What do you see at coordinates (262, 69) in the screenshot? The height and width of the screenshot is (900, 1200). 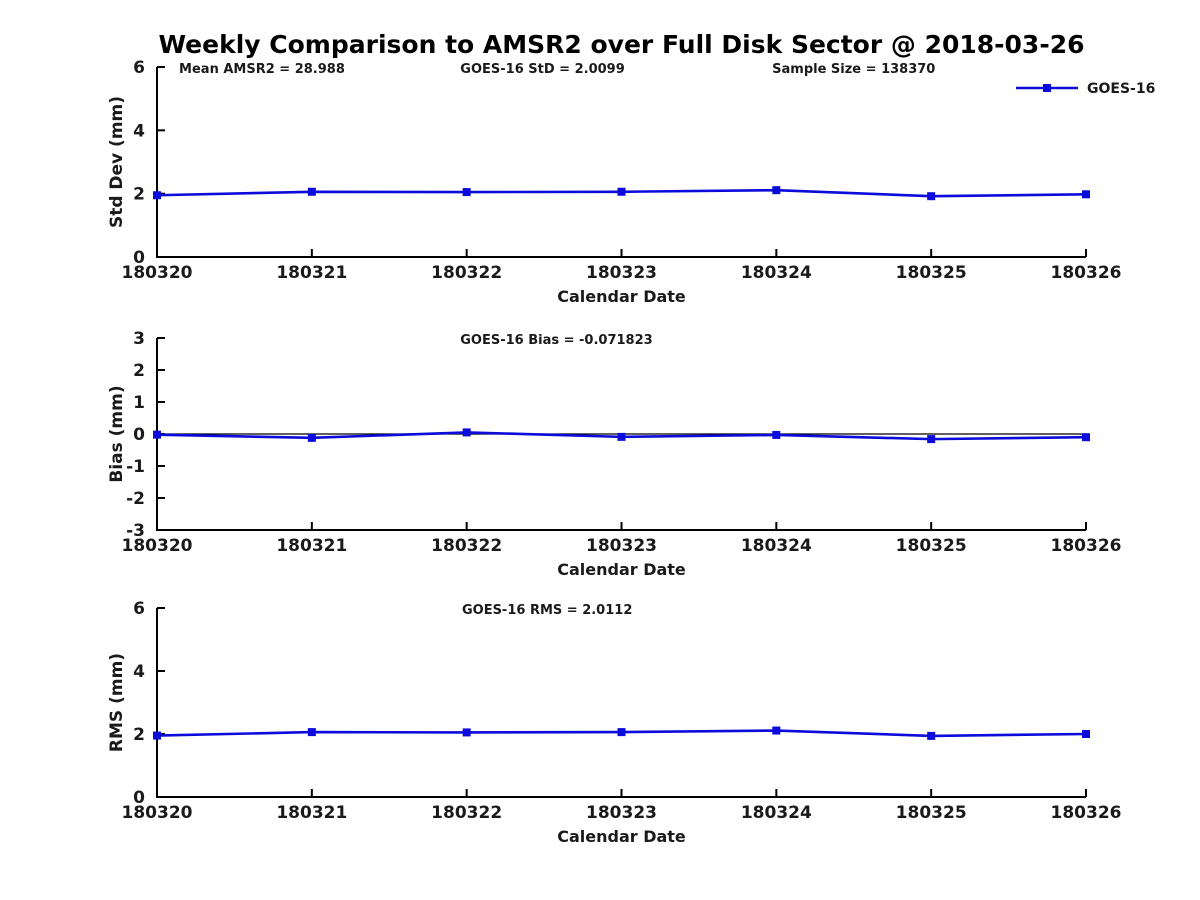 I see `subplot-stddev-annotation: Mean AMSR2 = 28.988` at bounding box center [262, 69].